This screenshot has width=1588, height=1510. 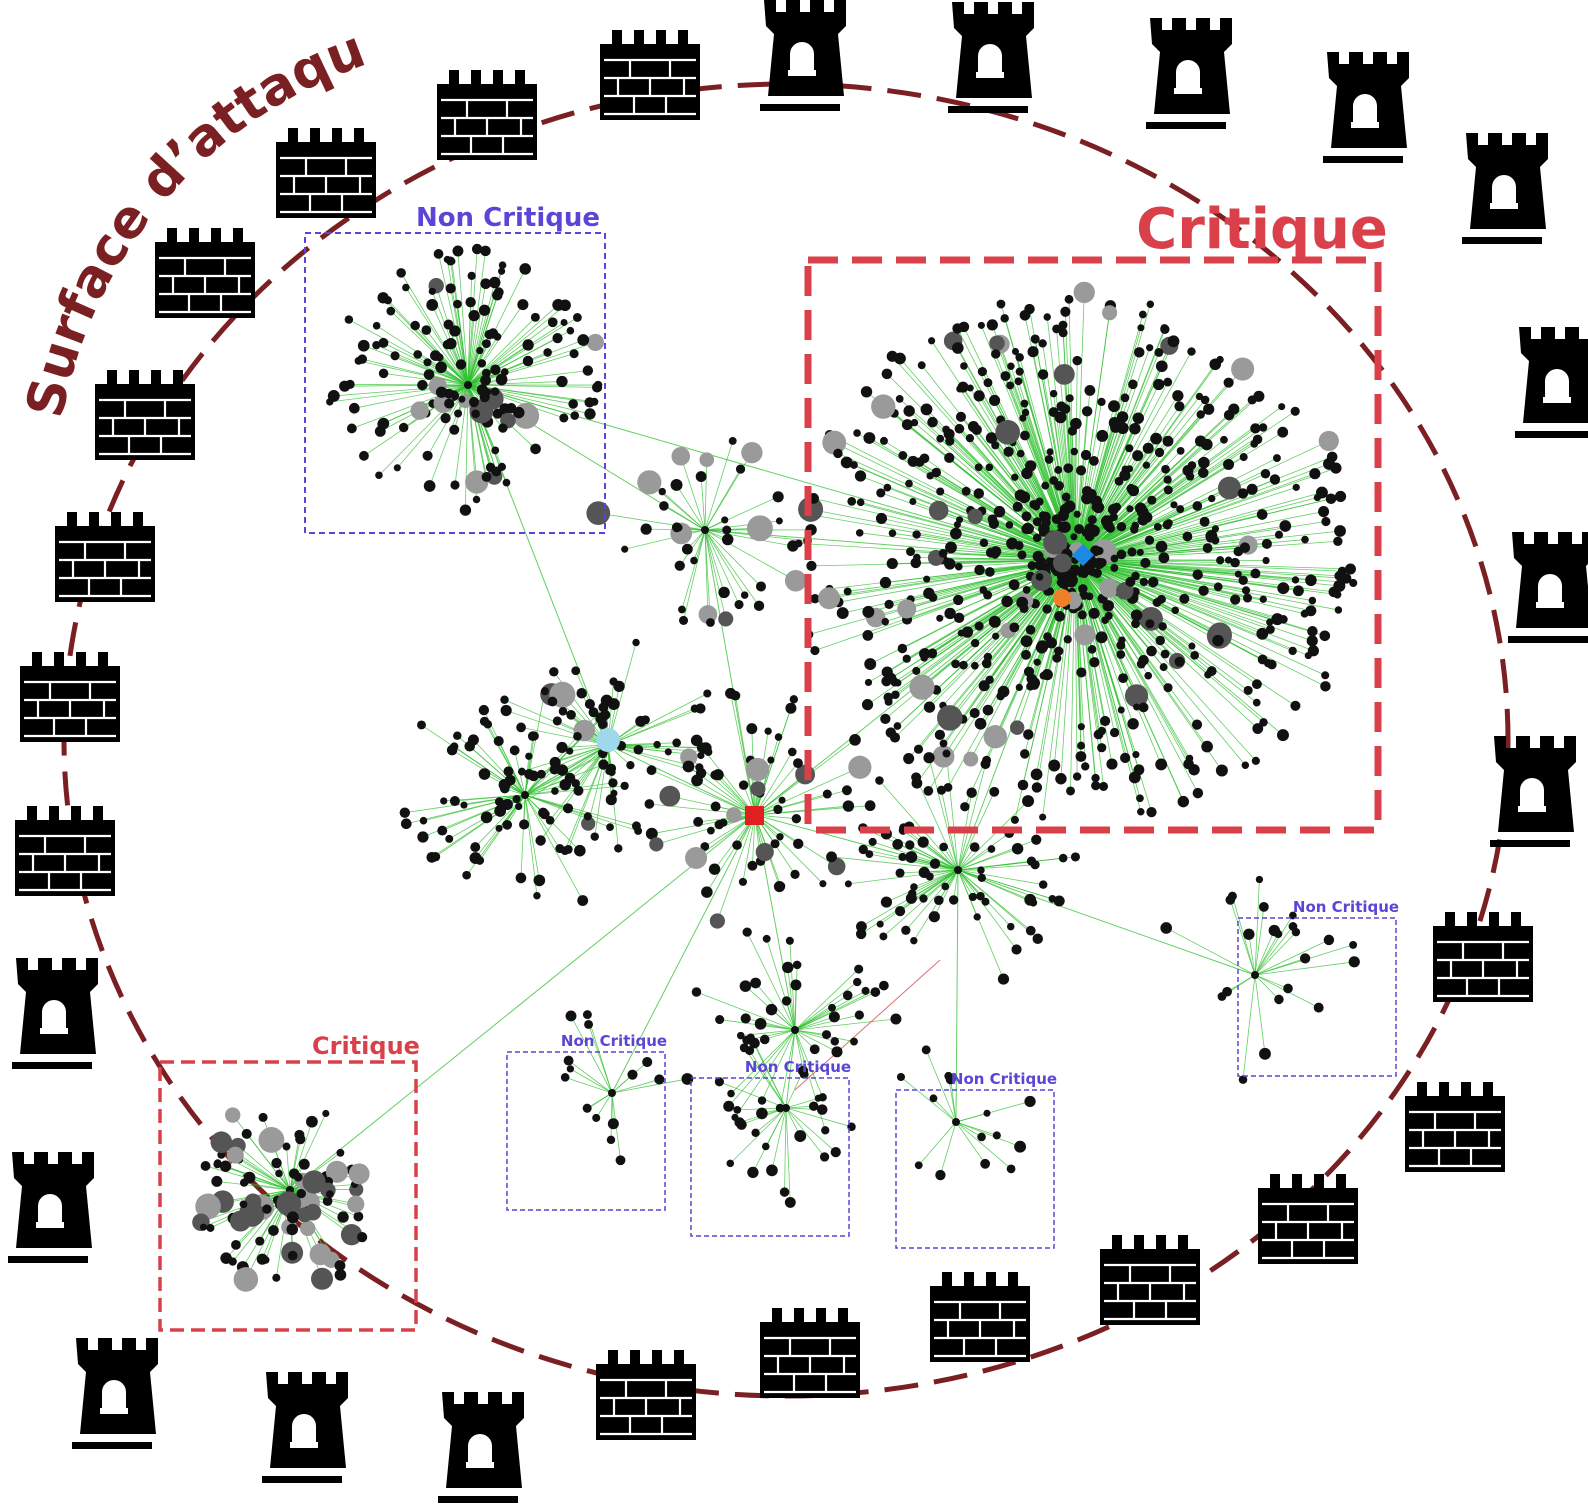 What do you see at coordinates (770, 1147) in the screenshot?
I see `zone-nc-bottom-2: Non Critique` at bounding box center [770, 1147].